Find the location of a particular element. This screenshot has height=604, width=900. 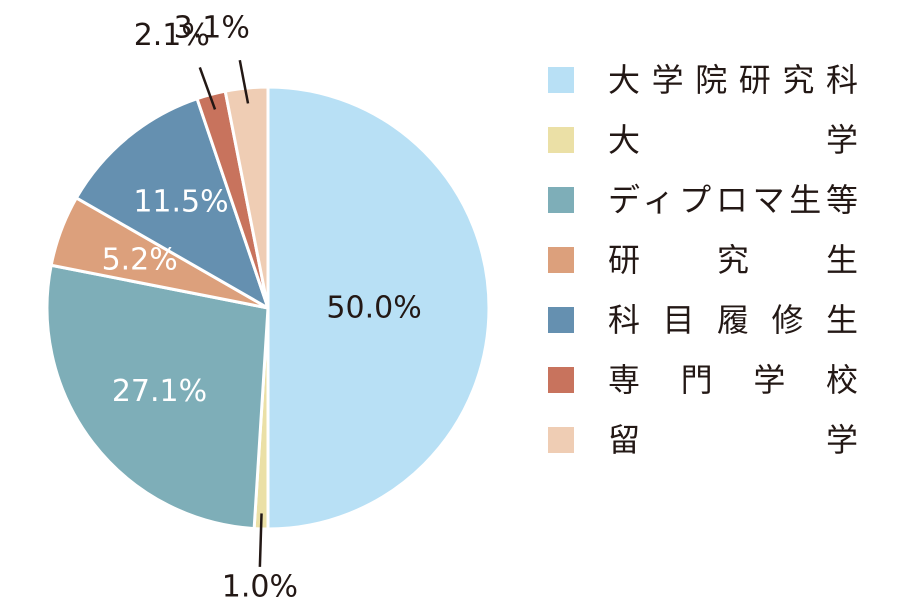

legend-item-3: 研究生 is located at coordinates (708, 265).